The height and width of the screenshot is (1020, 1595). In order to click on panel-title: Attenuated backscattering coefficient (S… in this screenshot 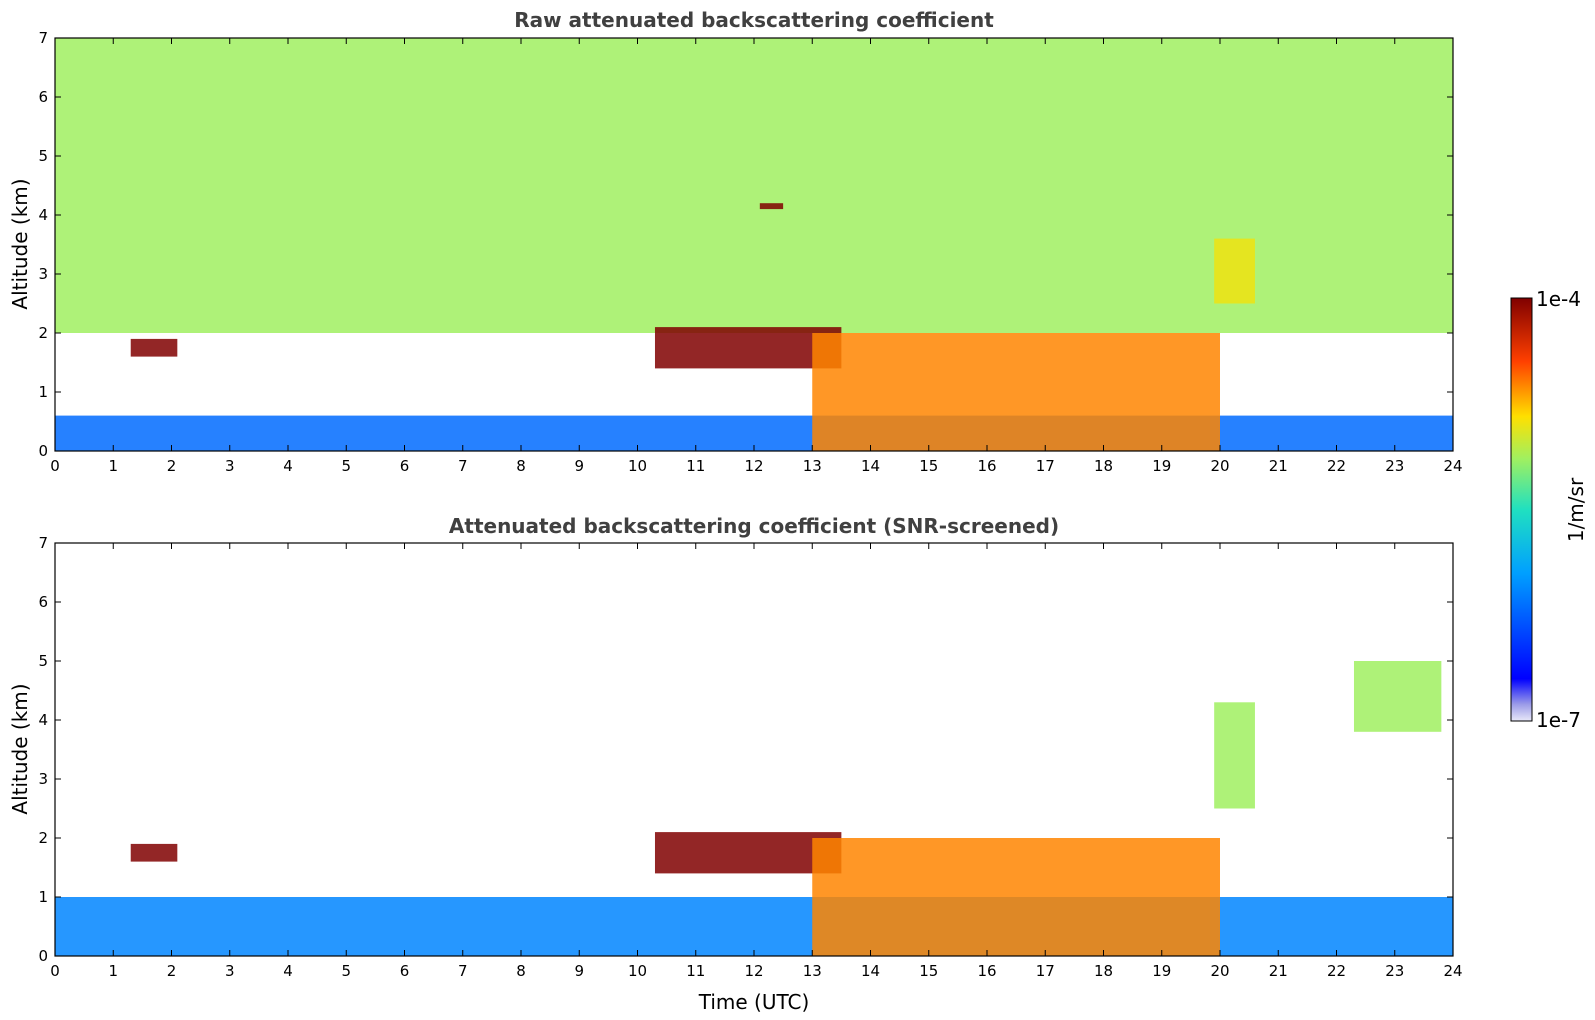, I will do `click(754, 526)`.